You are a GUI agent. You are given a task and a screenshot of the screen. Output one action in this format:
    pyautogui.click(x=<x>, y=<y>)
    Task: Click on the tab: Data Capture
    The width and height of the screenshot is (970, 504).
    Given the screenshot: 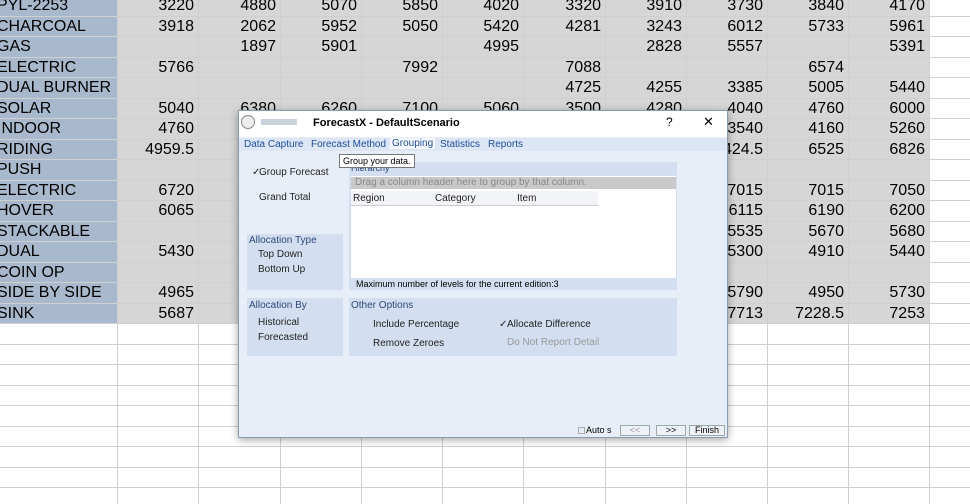 What is the action you would take?
    pyautogui.click(x=274, y=144)
    